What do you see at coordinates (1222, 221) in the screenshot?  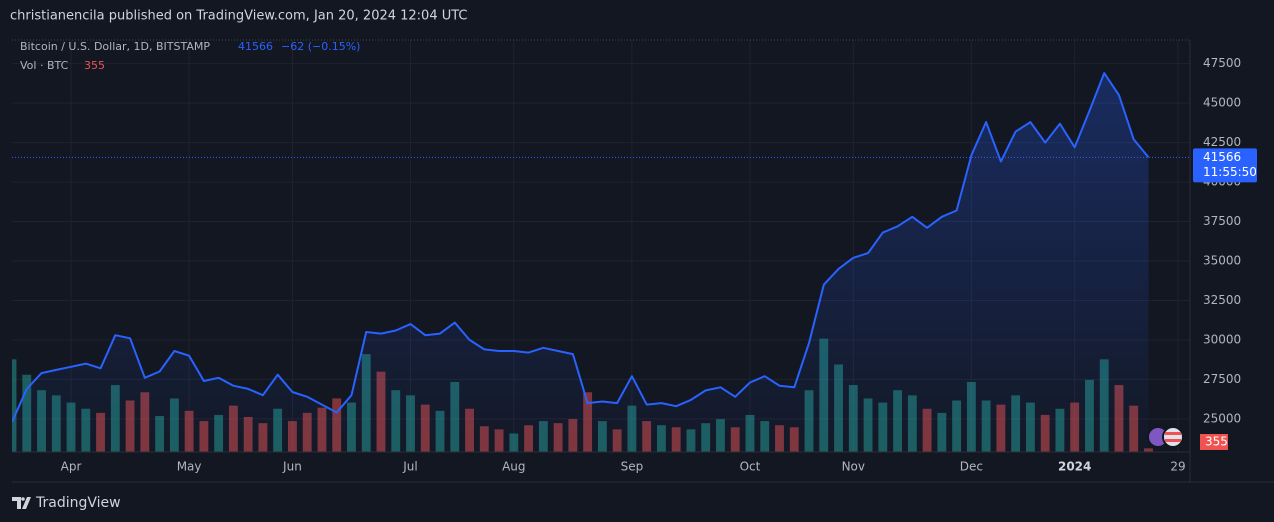 I see `y-tick-label: 37500` at bounding box center [1222, 221].